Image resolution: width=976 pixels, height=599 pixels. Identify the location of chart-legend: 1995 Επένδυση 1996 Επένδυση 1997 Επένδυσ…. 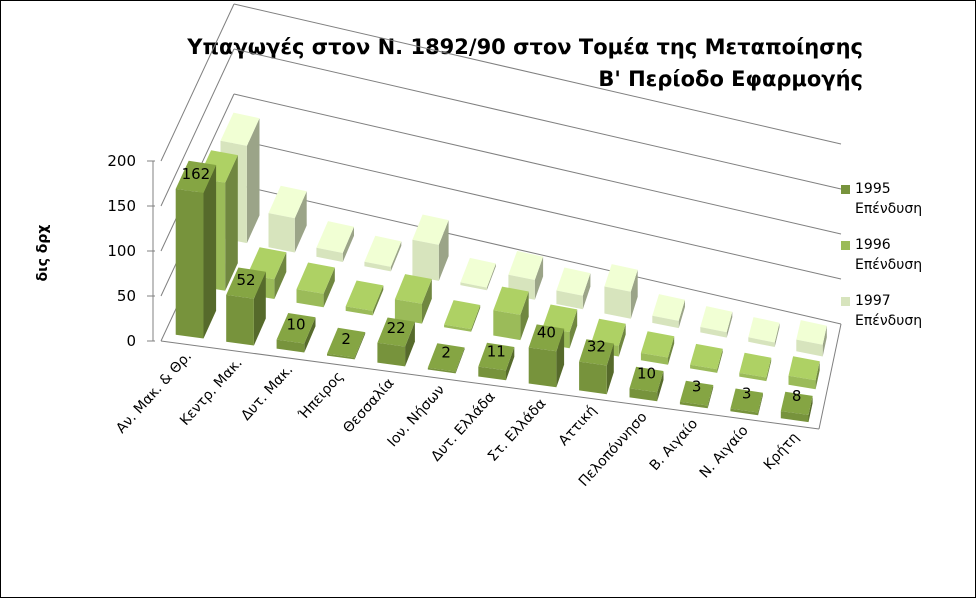
(901, 263).